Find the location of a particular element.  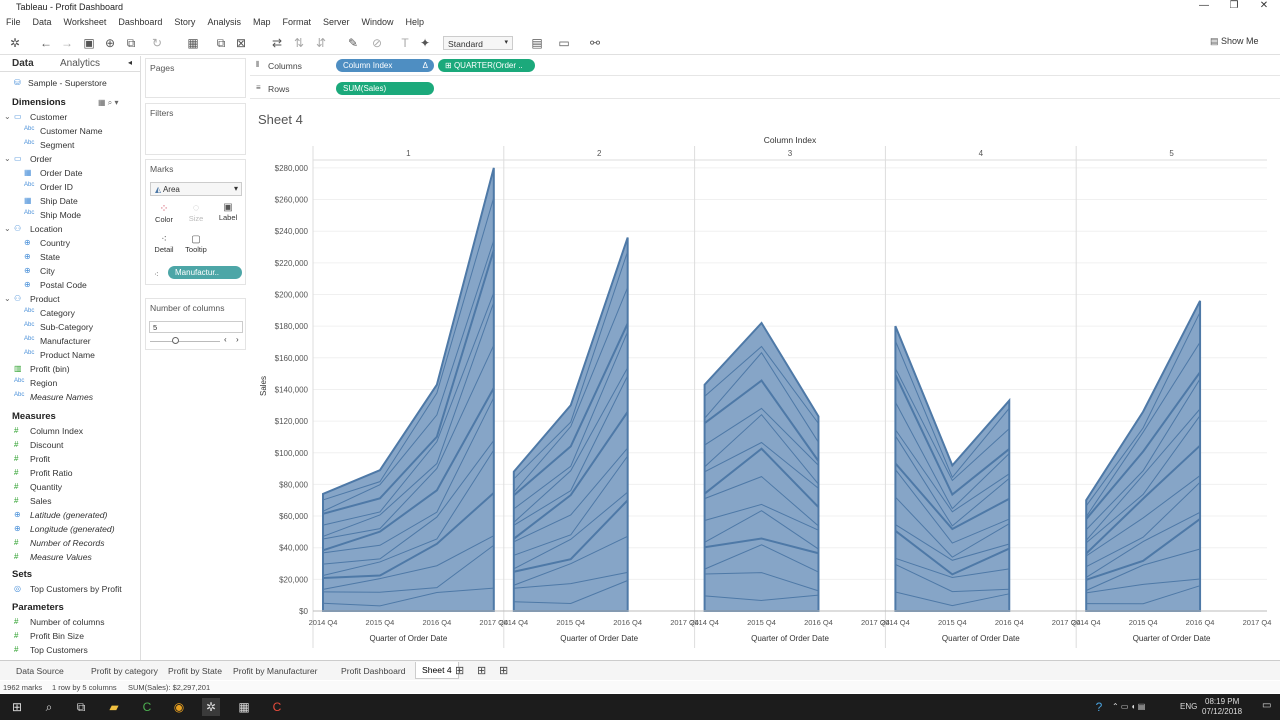

plus-icon: ⊞ is located at coordinates (449, 65).